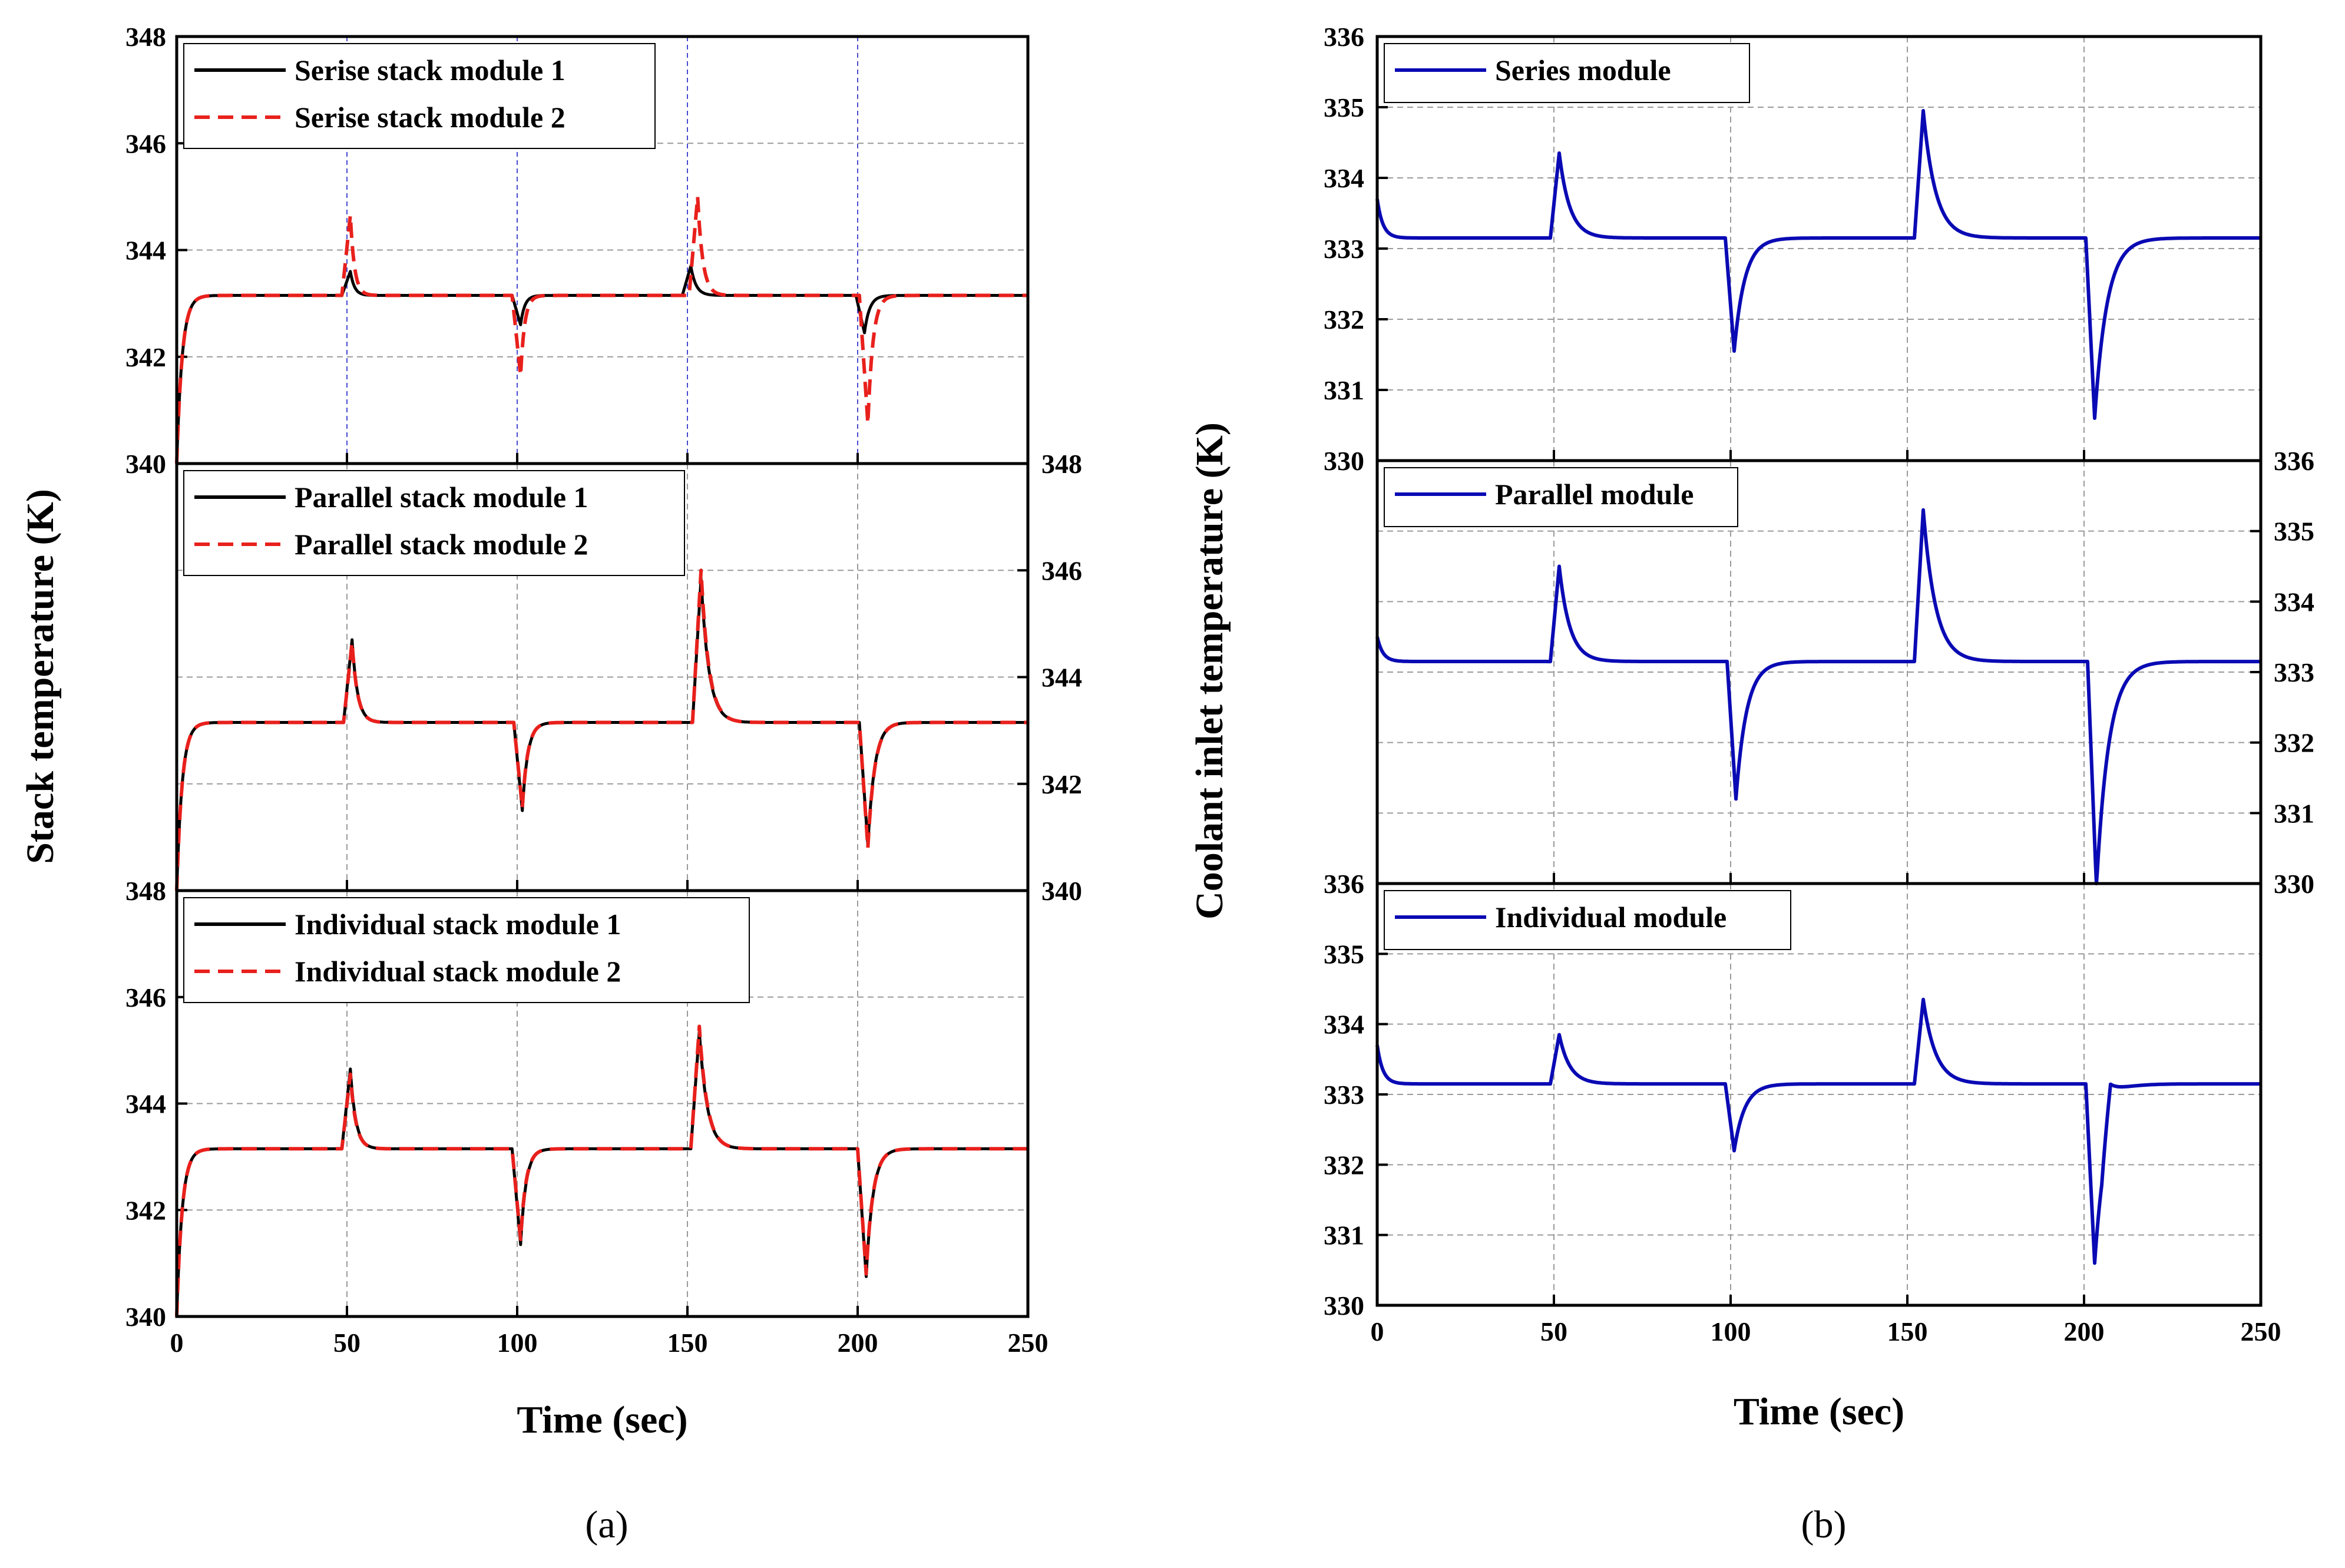 The height and width of the screenshot is (1568, 2345). Describe the element at coordinates (441, 544) in the screenshot. I see `legend-label: Parallel stack module 2` at that location.